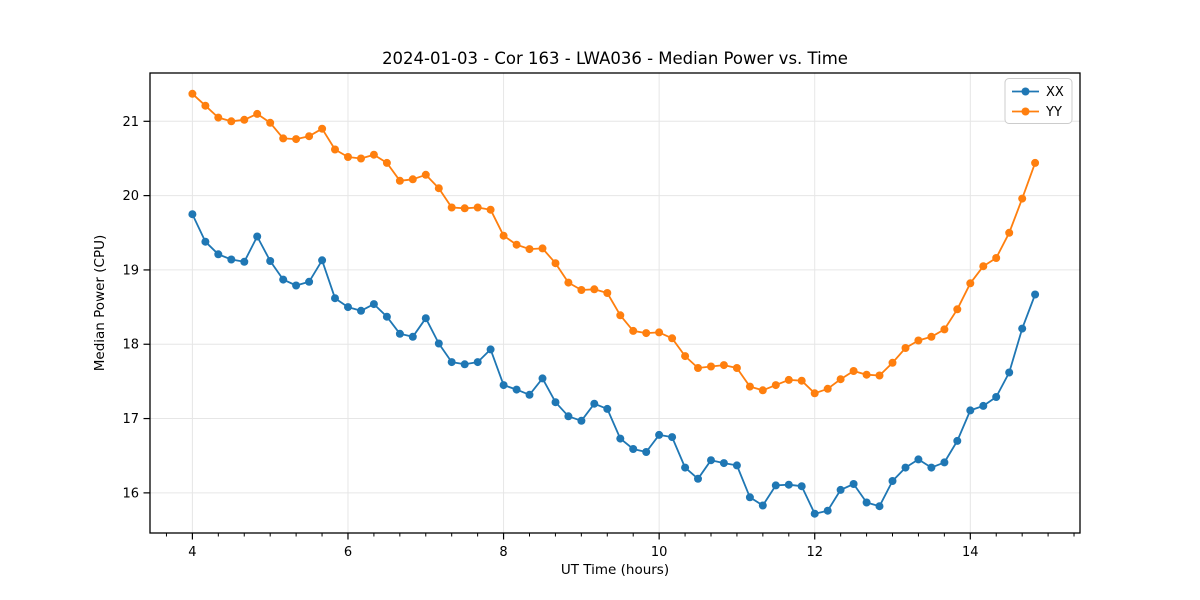 The height and width of the screenshot is (600, 1200). What do you see at coordinates (348, 552) in the screenshot?
I see `x-tick-label: 6` at bounding box center [348, 552].